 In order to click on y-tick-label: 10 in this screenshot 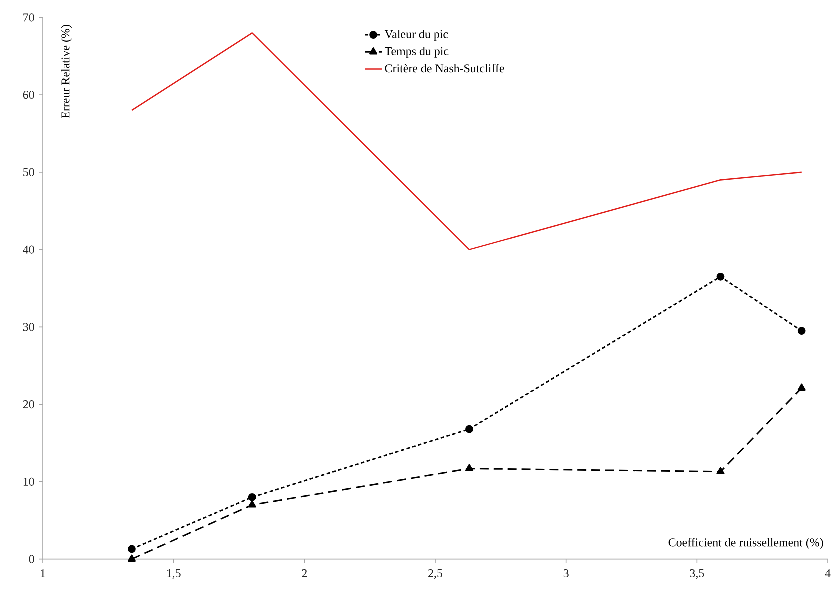, I will do `click(29, 482)`.